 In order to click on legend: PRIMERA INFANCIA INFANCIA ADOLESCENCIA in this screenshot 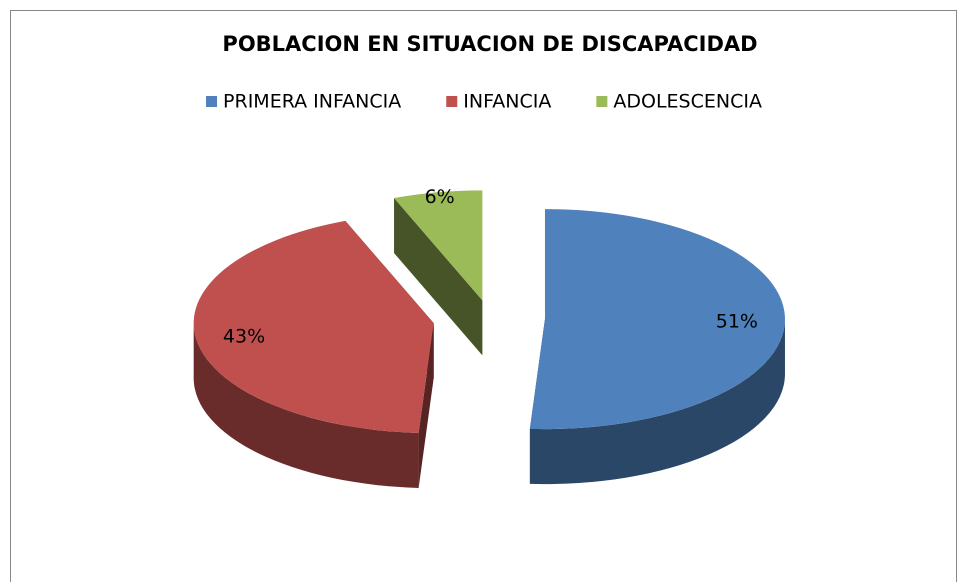, I will do `click(484, 102)`.